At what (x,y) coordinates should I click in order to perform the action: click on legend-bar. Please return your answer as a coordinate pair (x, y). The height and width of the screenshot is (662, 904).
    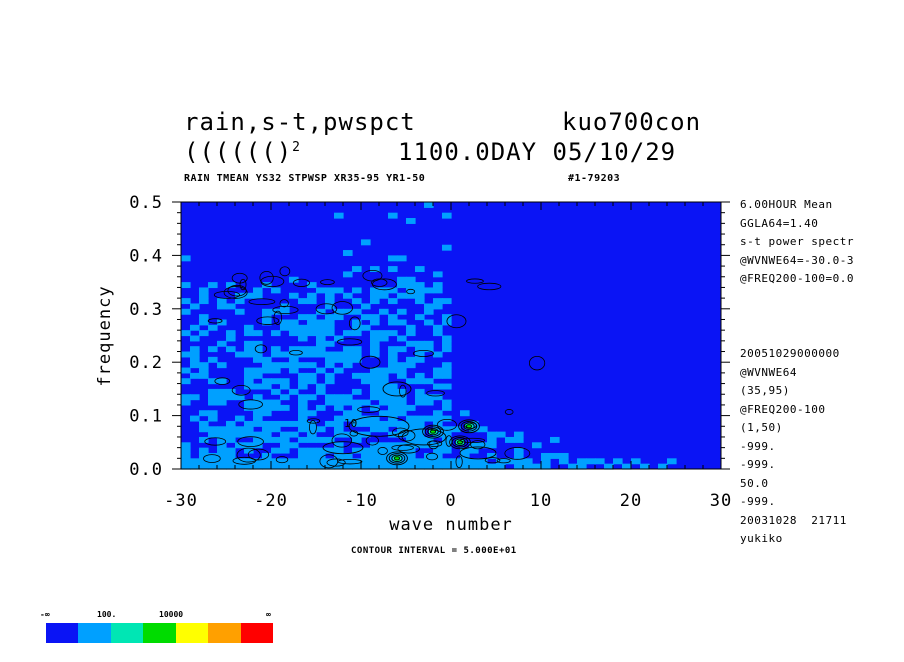
    Looking at the image, I should click on (159, 633).